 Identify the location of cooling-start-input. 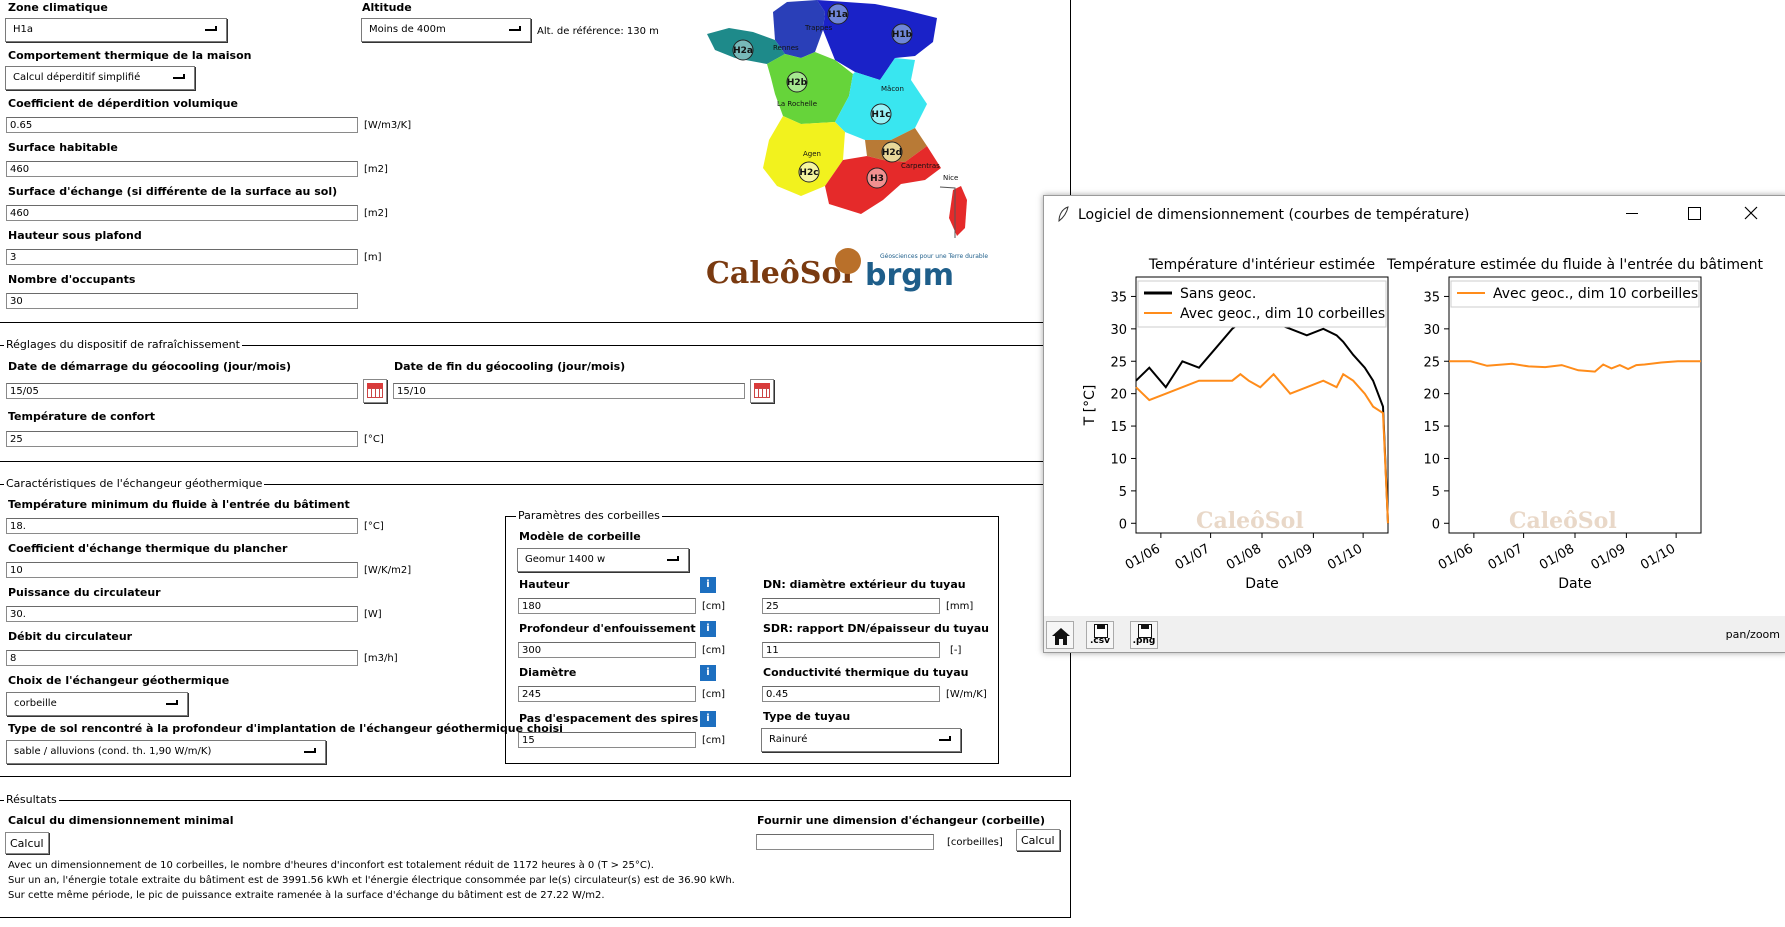
(182, 391).